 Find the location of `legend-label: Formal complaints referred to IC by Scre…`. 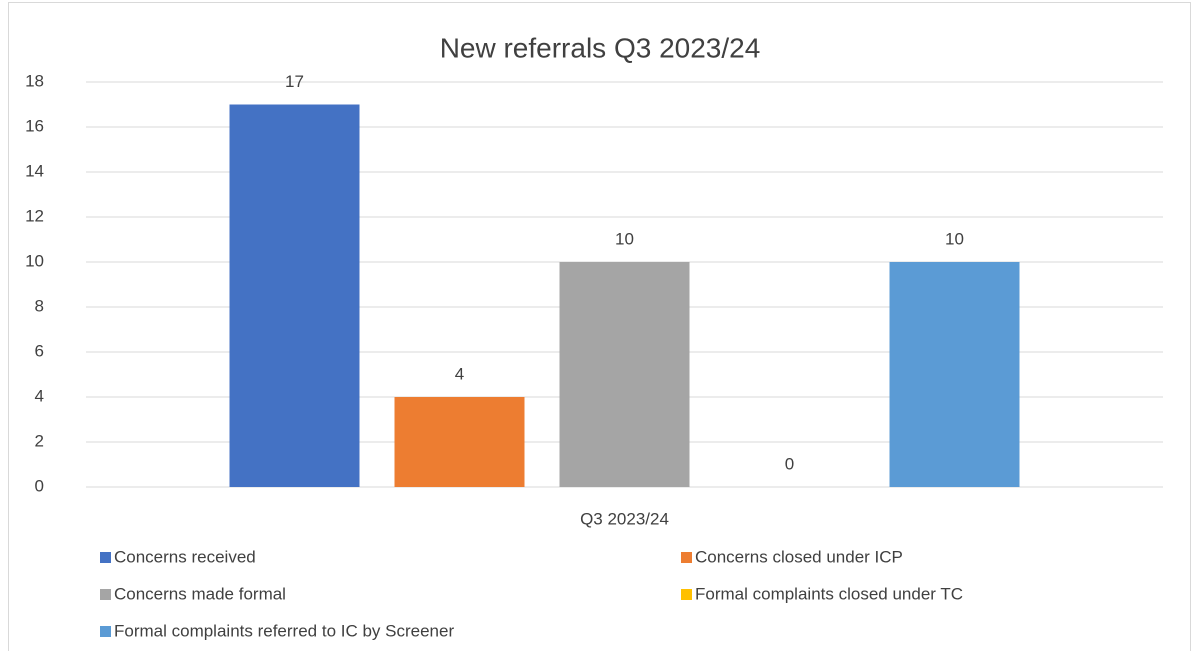

legend-label: Formal complaints referred to IC by Scre… is located at coordinates (284, 630).